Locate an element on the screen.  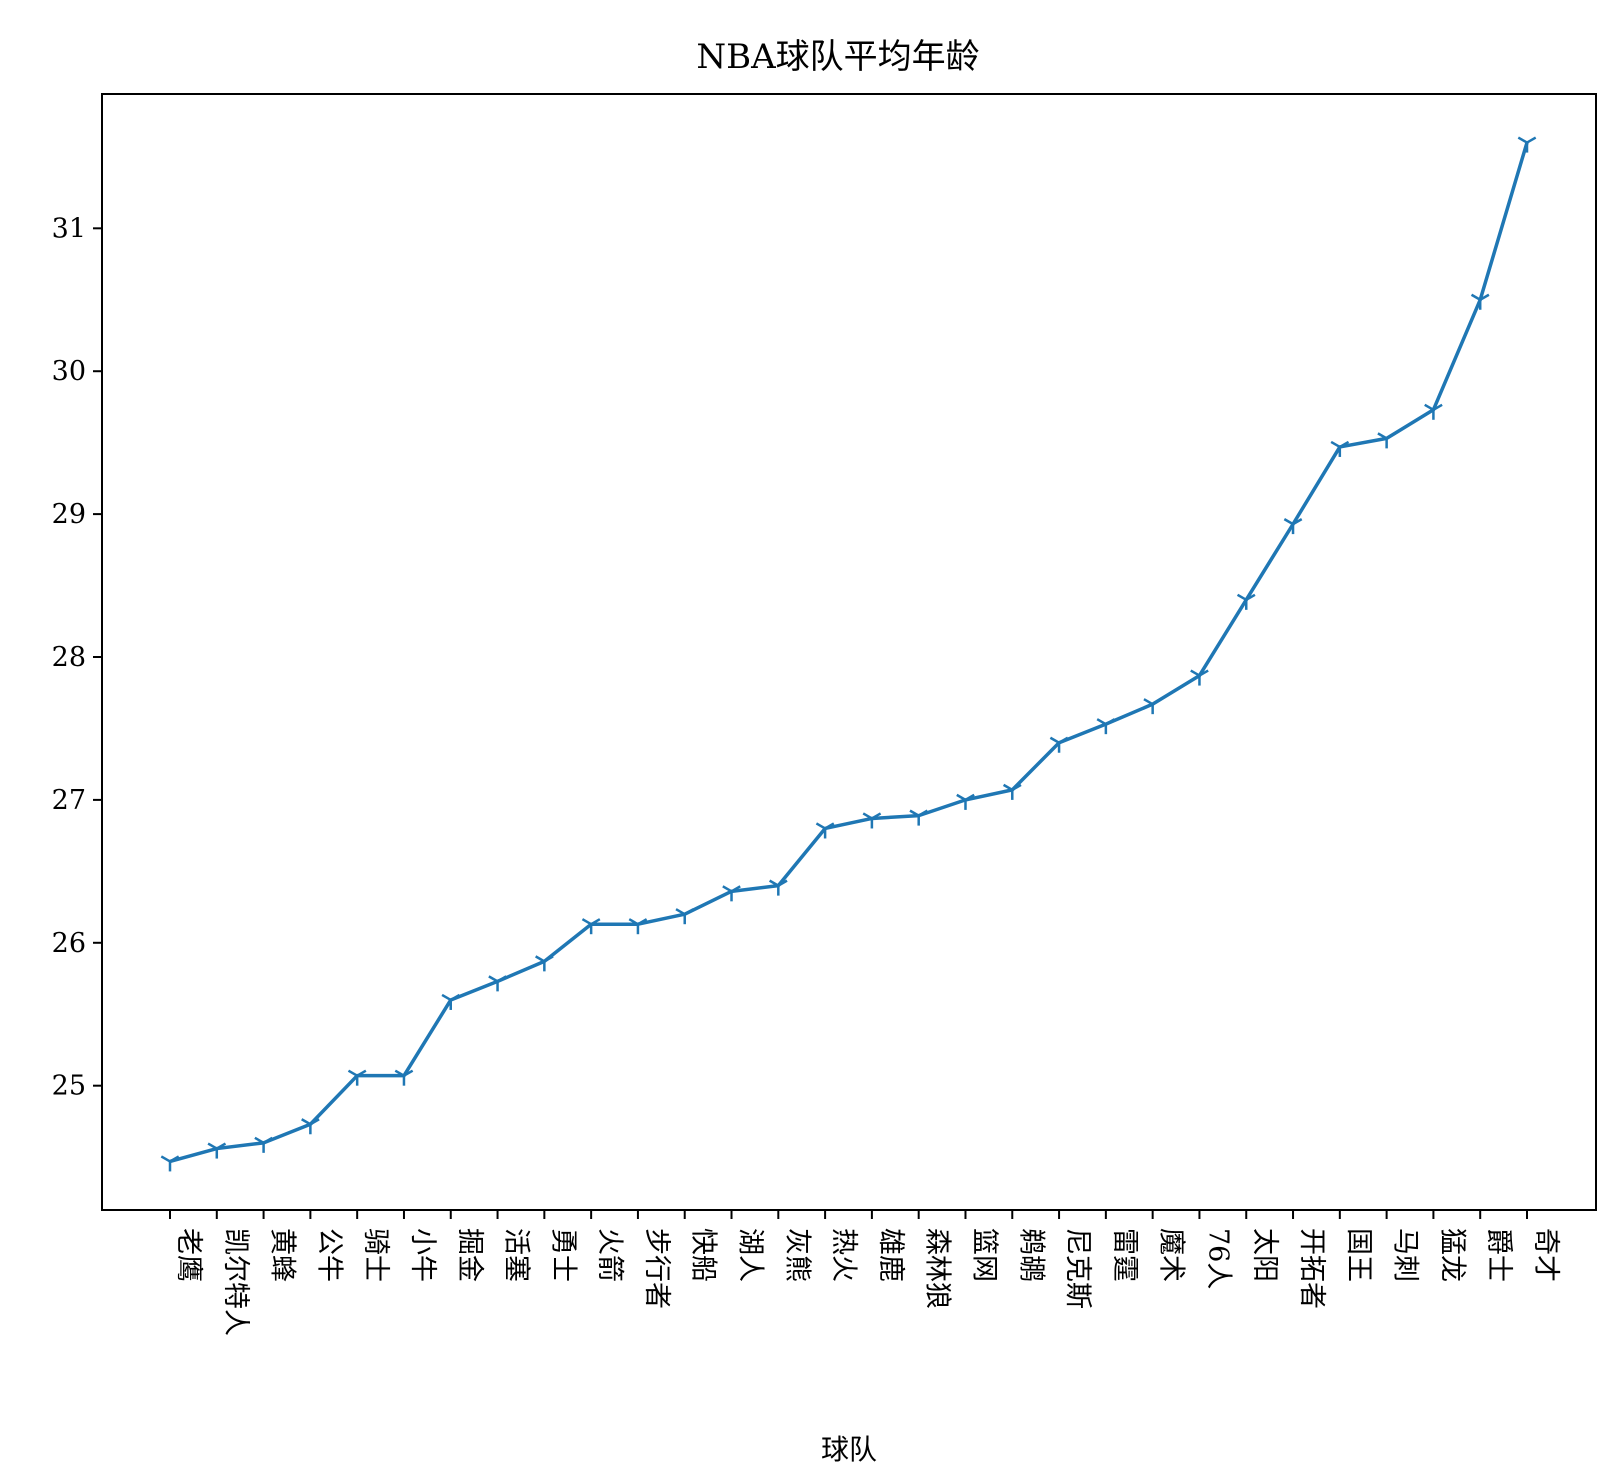
x-tick-label: 鹈鹕 is located at coordinates (1030, 1255).